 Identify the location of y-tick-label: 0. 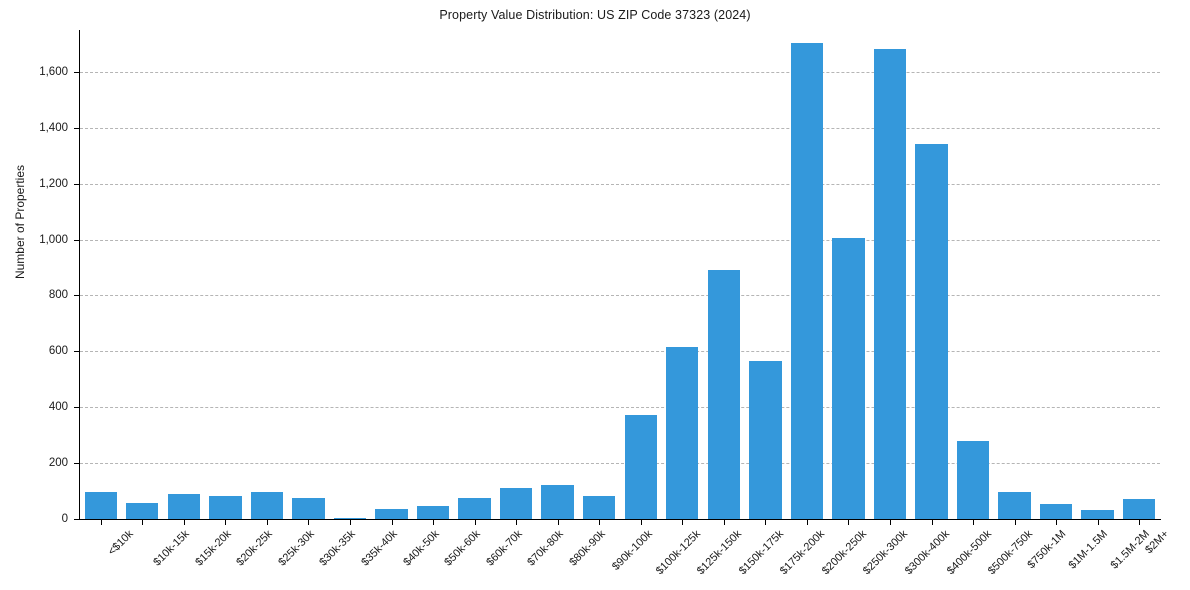
(64, 519).